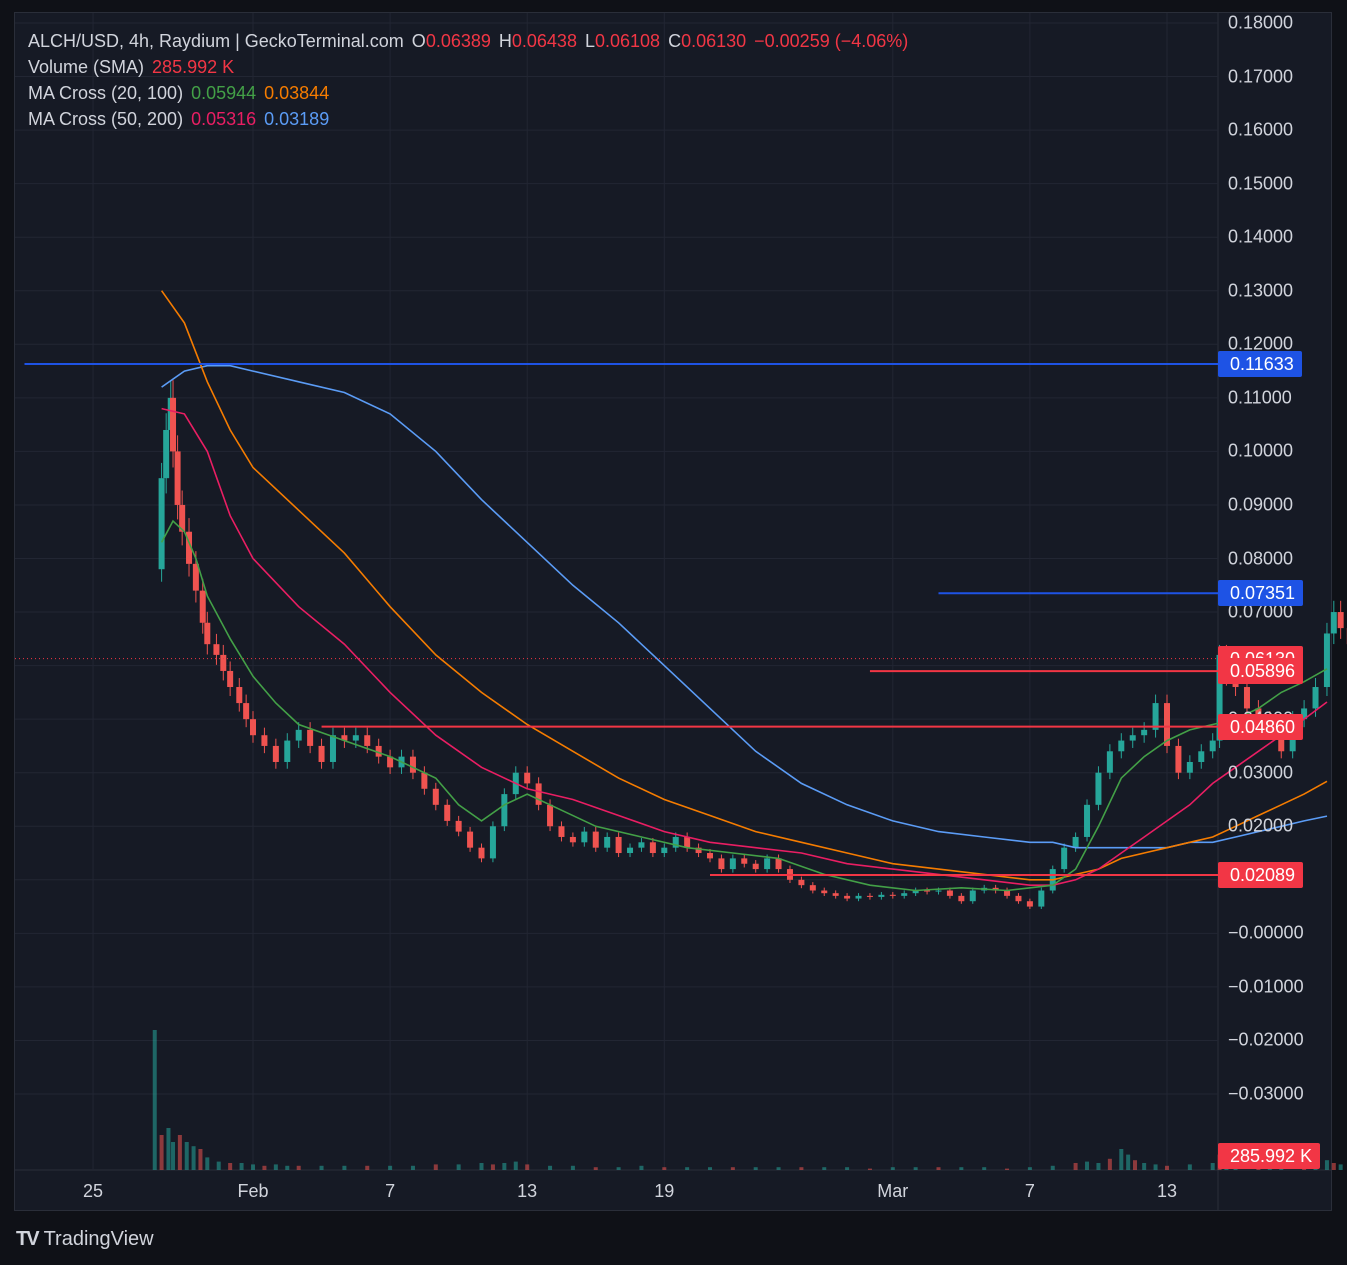 Image resolution: width=1347 pixels, height=1265 pixels. Describe the element at coordinates (675, 41) in the screenshot. I see `close-label: C` at that location.